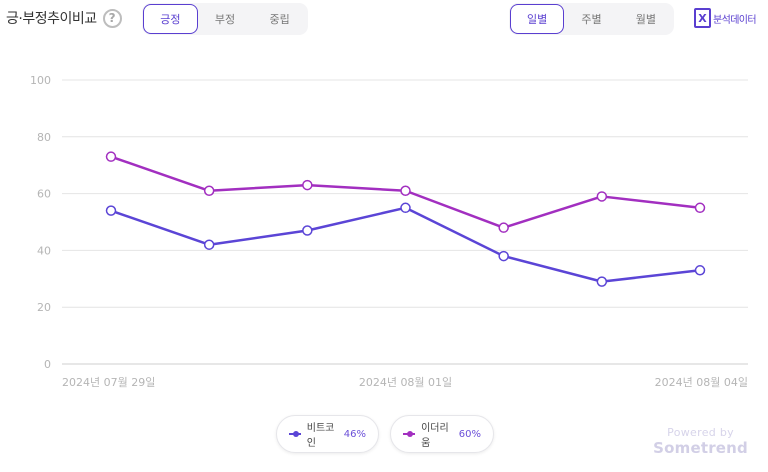  I want to click on y-tick-label: 0, so click(47, 364).